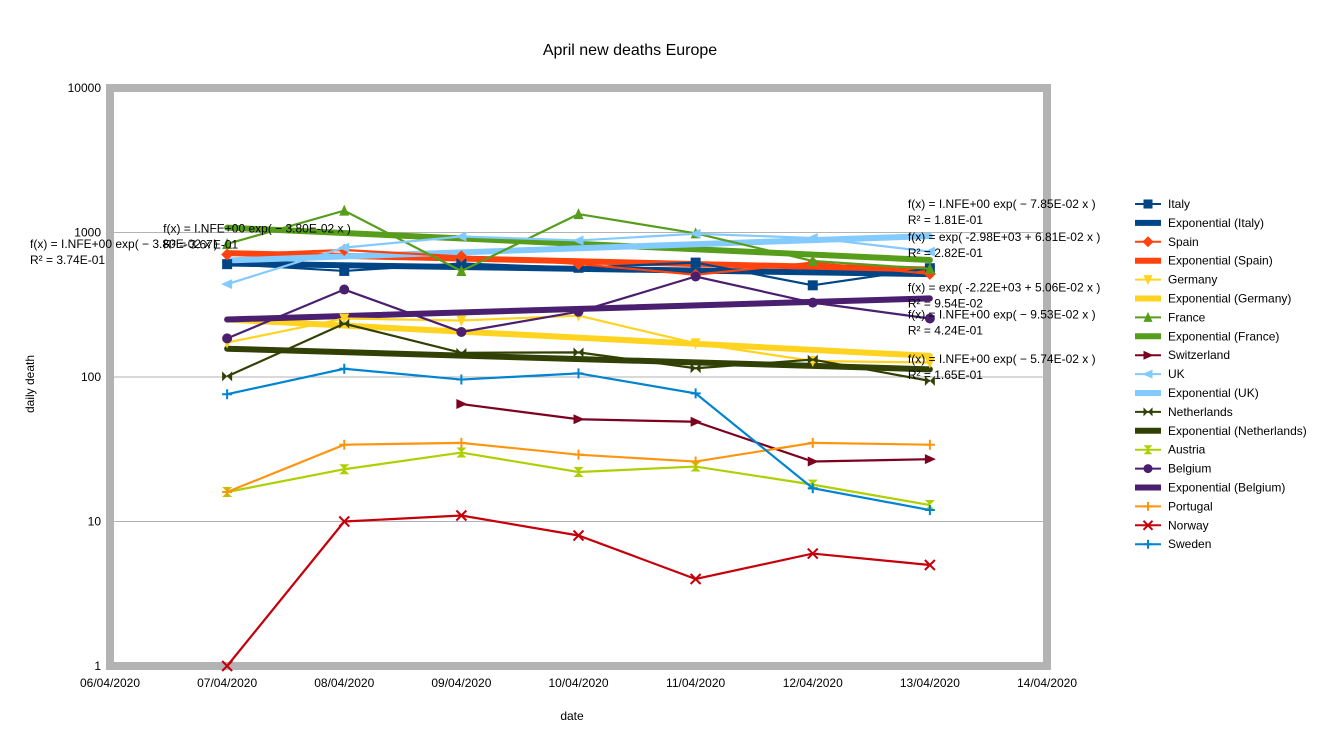 The width and height of the screenshot is (1329, 753). I want to click on legend-item-exponential-netherlands: Exponential (Netherlands), so click(1221, 431).